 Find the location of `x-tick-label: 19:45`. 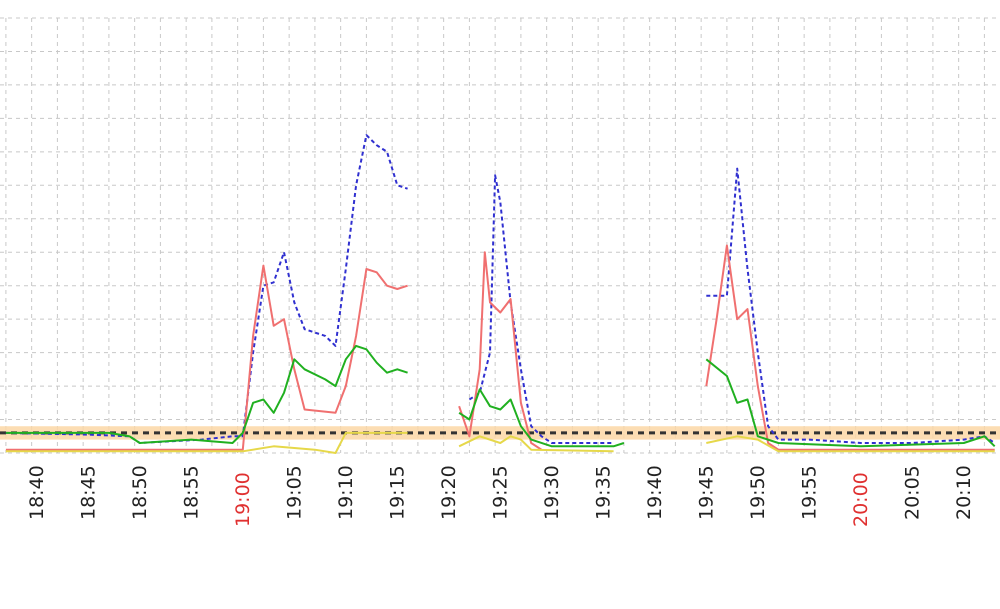

x-tick-label: 19:45 is located at coordinates (706, 492).